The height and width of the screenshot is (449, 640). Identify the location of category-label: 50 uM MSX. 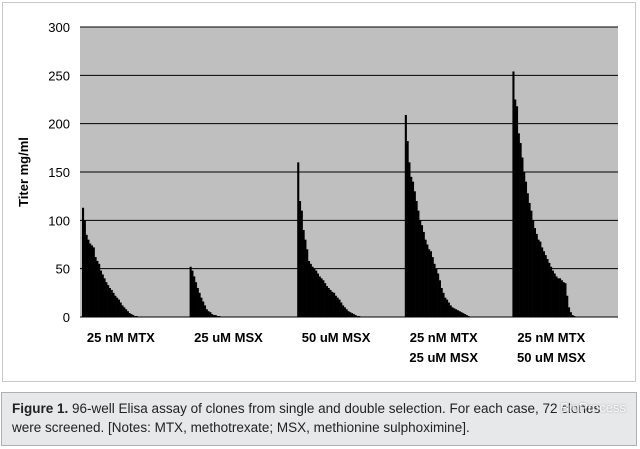
(551, 357).